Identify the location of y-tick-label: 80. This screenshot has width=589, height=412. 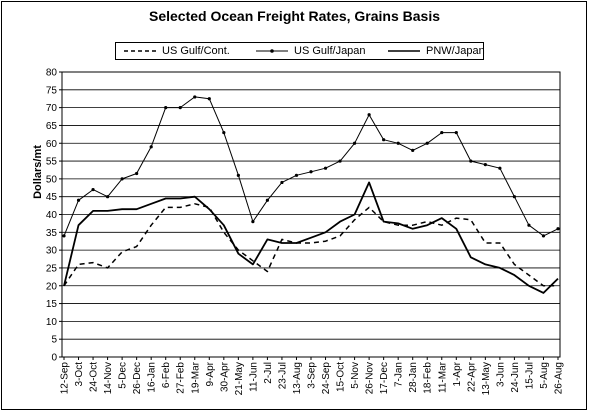
(52, 73).